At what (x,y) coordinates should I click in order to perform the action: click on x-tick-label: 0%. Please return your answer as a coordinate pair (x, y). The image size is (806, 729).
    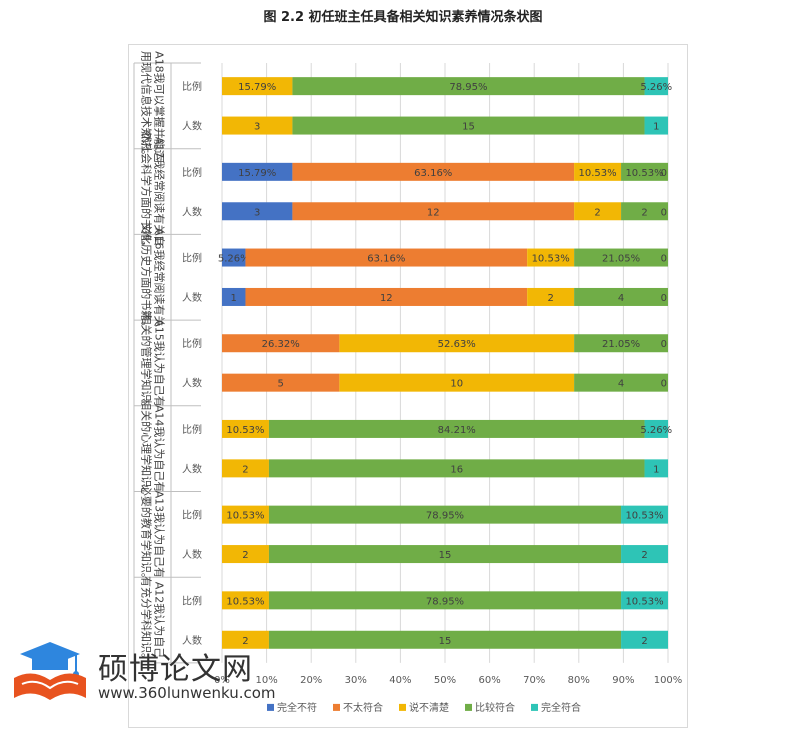
    Looking at the image, I should click on (222, 680).